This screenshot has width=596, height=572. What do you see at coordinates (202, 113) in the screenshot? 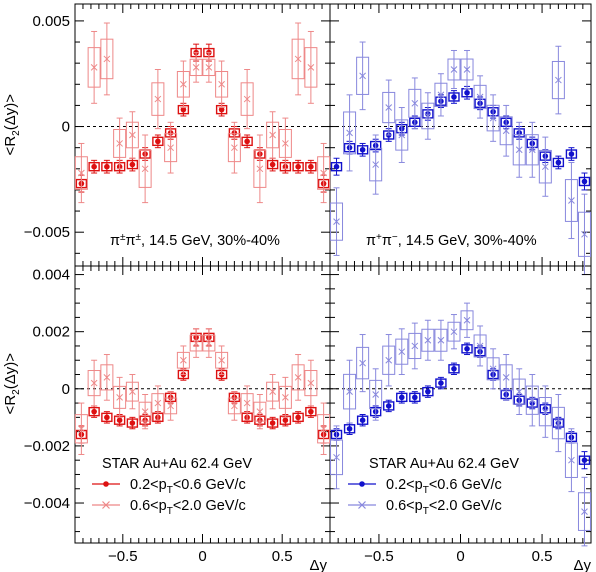
I see `series-high-pt` at bounding box center [202, 113].